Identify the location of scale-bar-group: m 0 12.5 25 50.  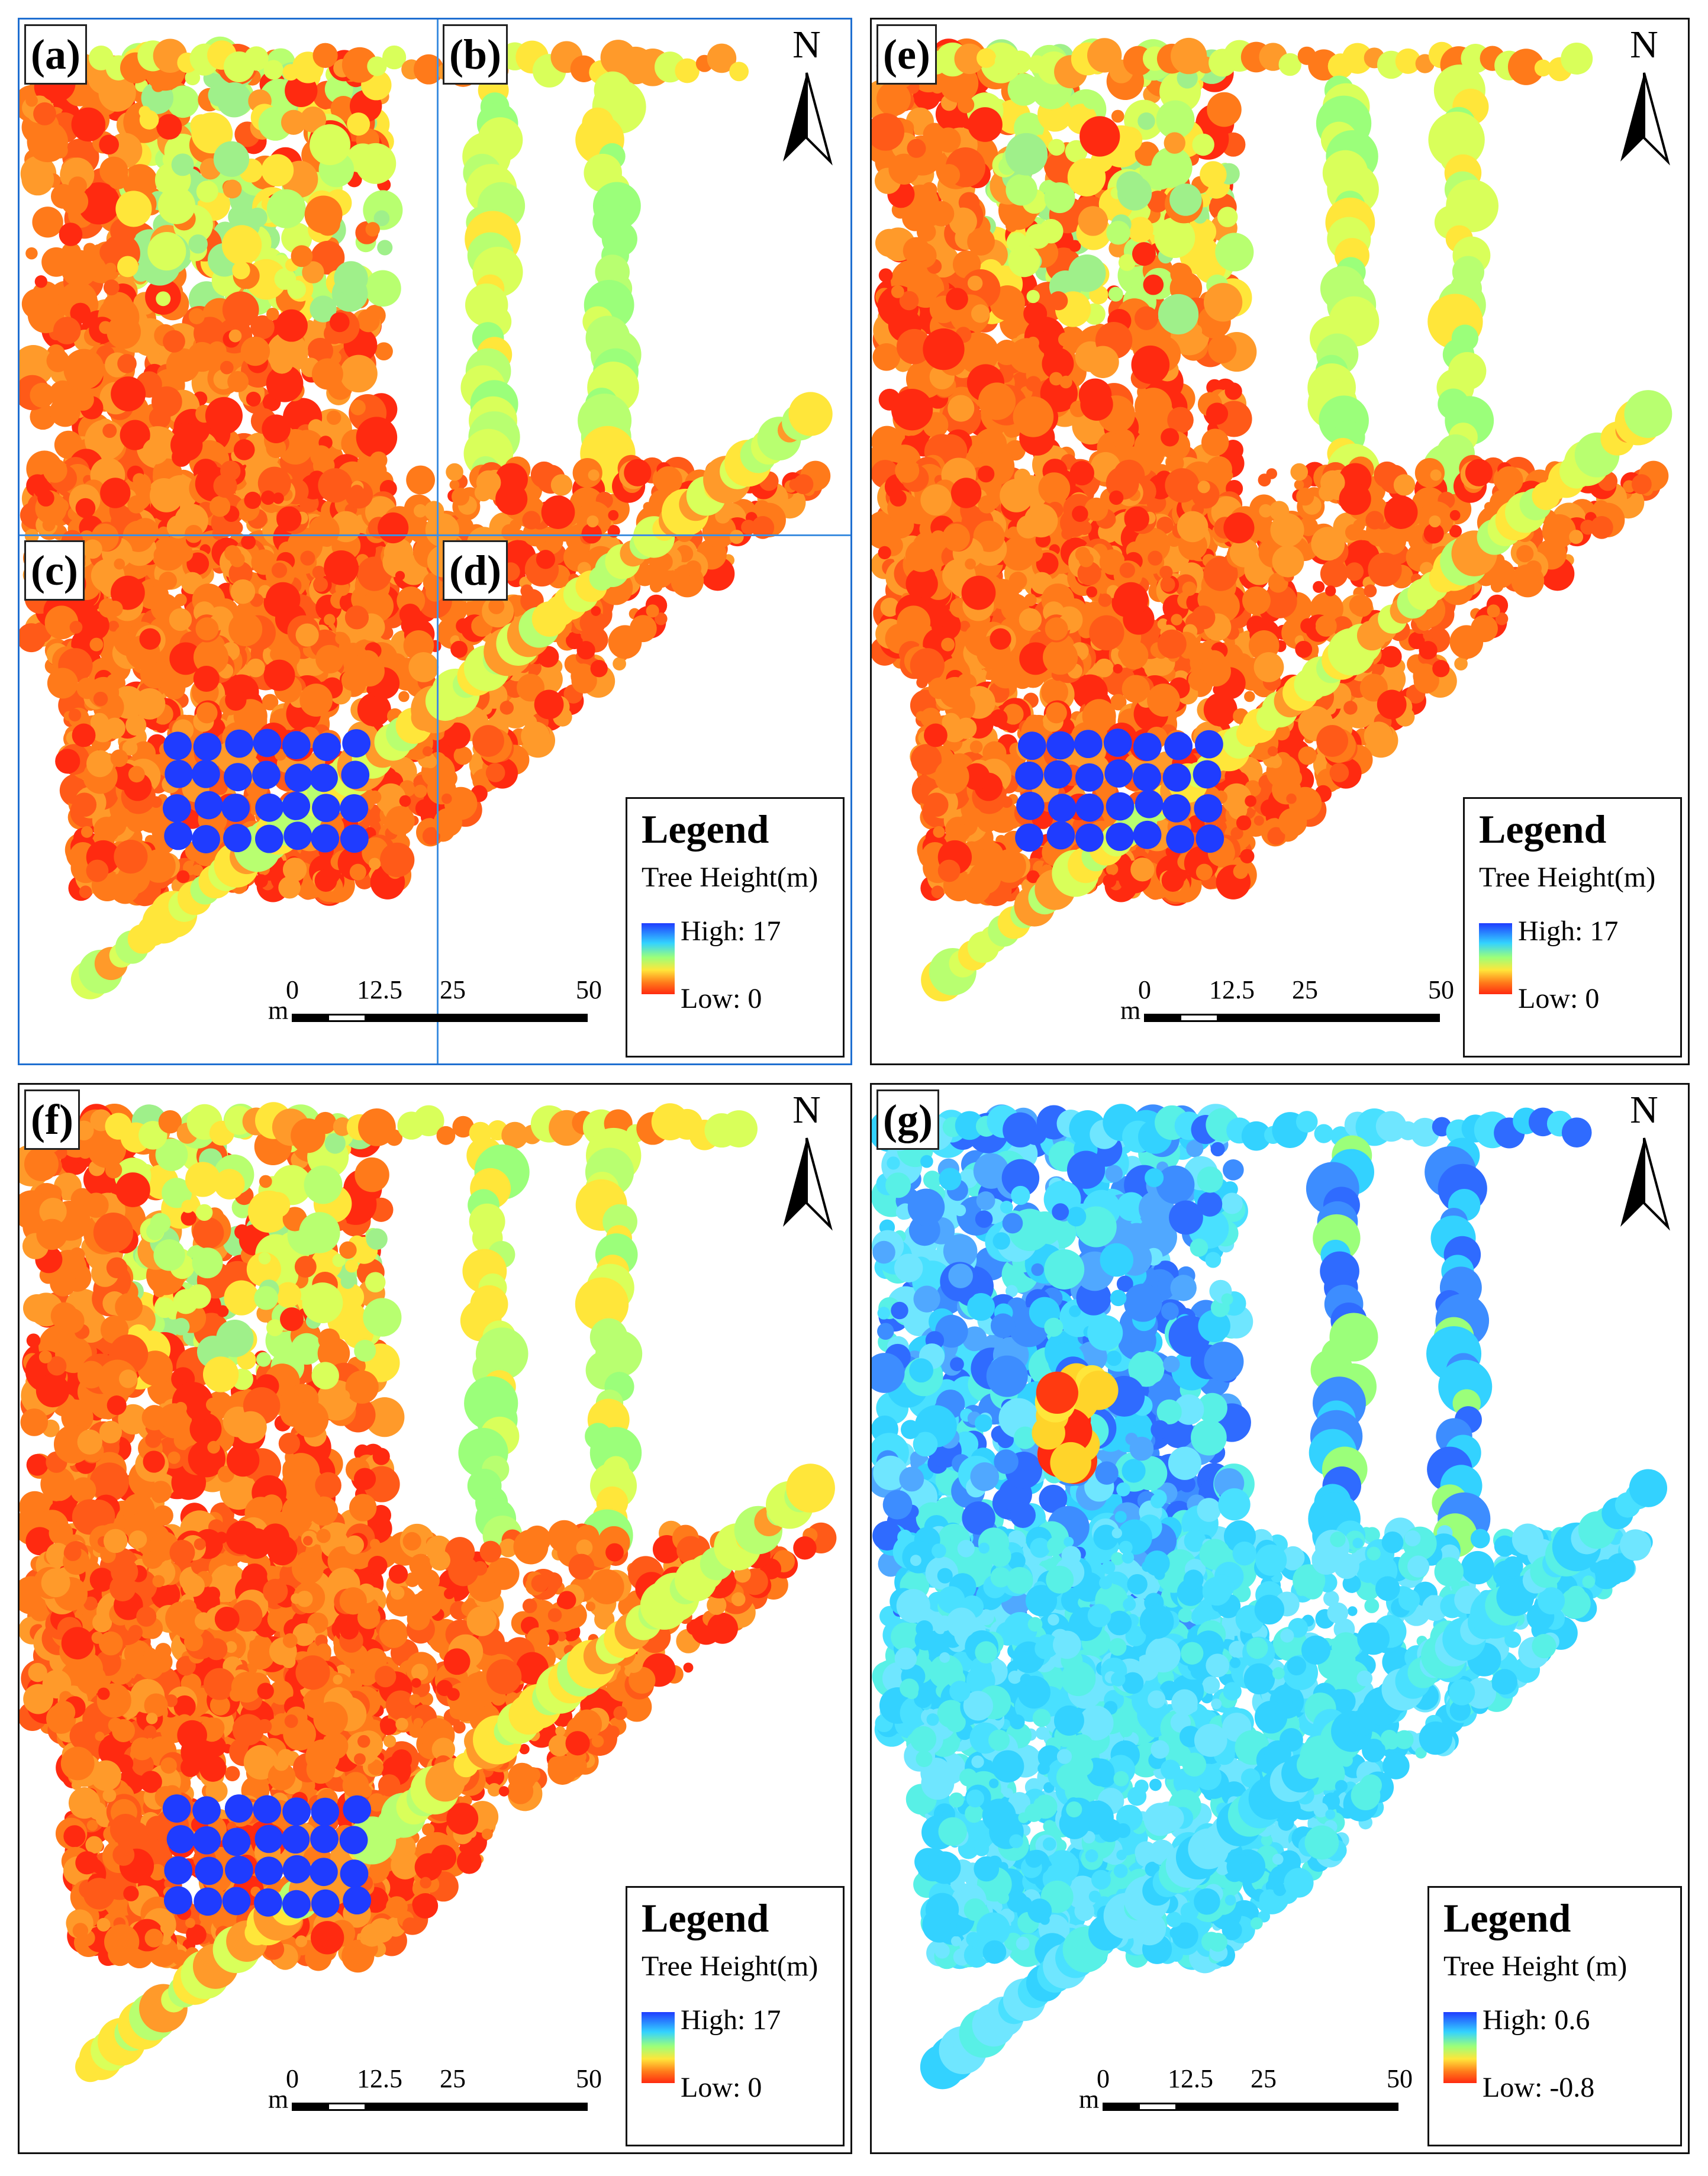
(435, 1000).